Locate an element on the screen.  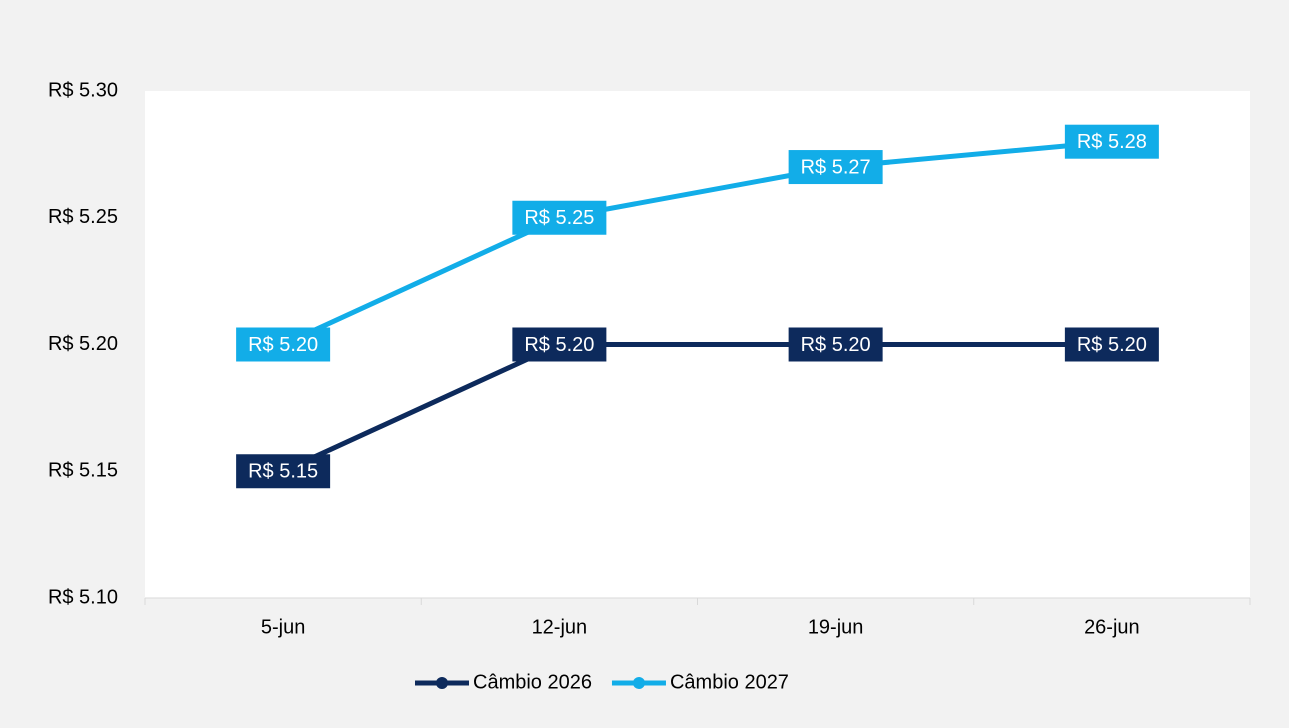
x-tick-label: 5-jun is located at coordinates (283, 627).